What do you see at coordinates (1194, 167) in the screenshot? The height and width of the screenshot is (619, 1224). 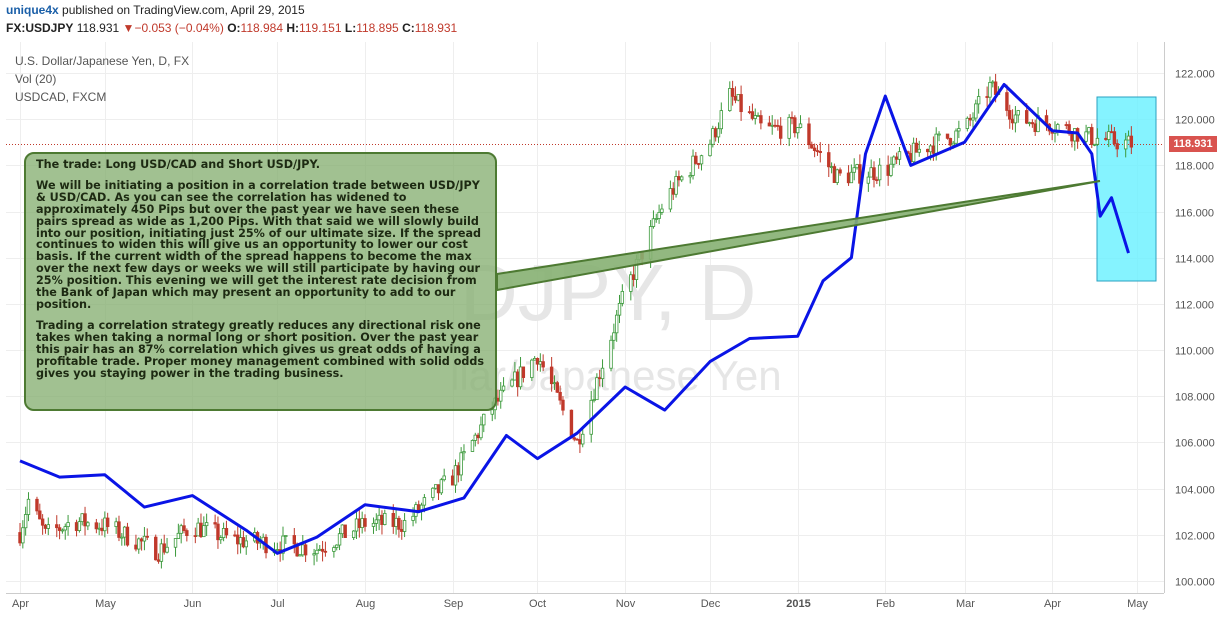 I see `y-tick-label: 118.000` at bounding box center [1194, 167].